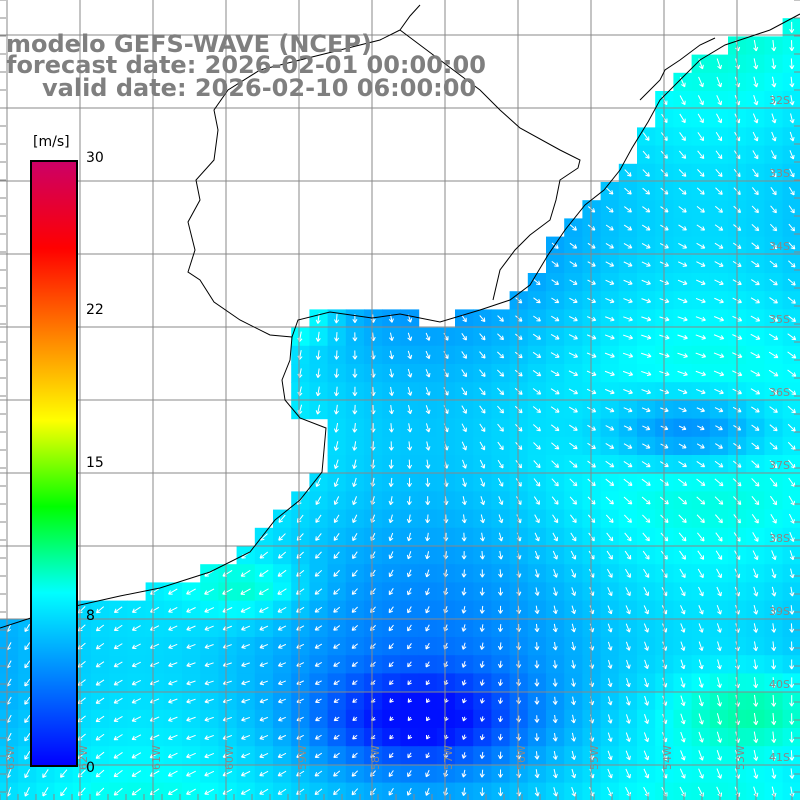  What do you see at coordinates (90, 616) in the screenshot?
I see `colorbar-tick-8: 8` at bounding box center [90, 616].